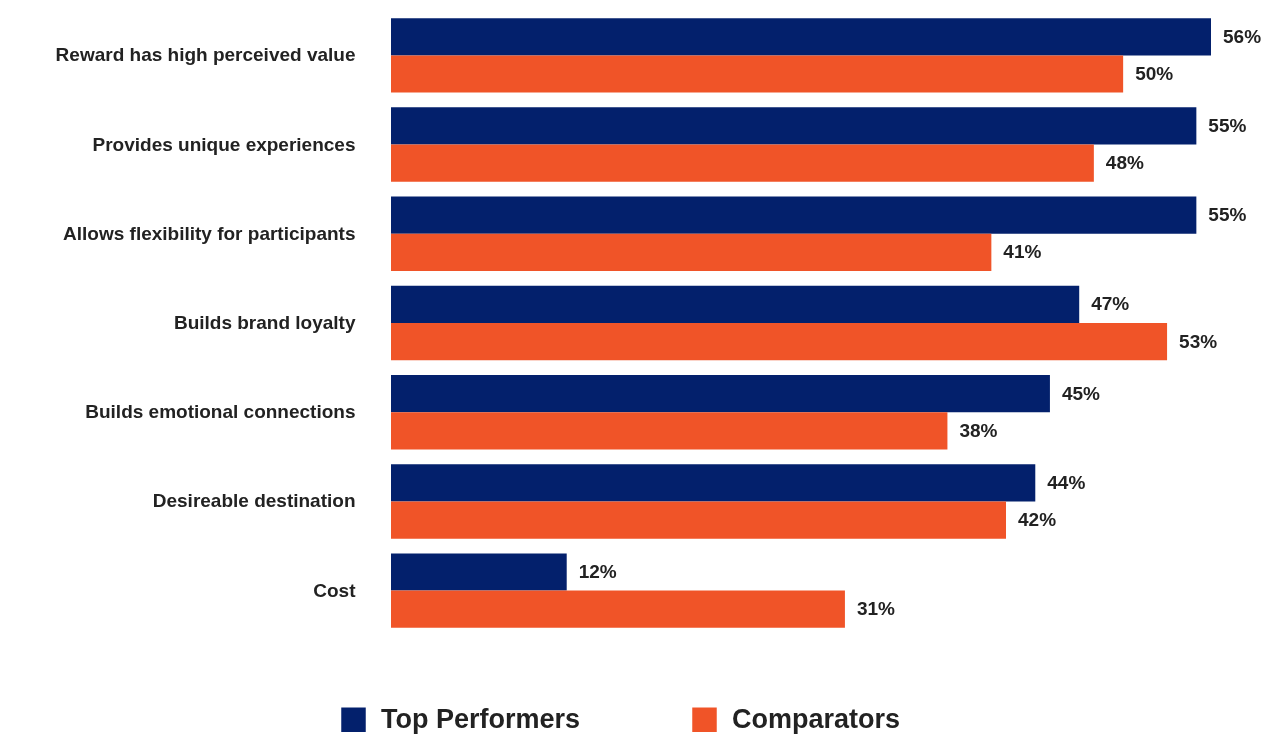 The height and width of the screenshot is (734, 1276). Describe the element at coordinates (597, 571) in the screenshot. I see `data-label: 12%` at that location.